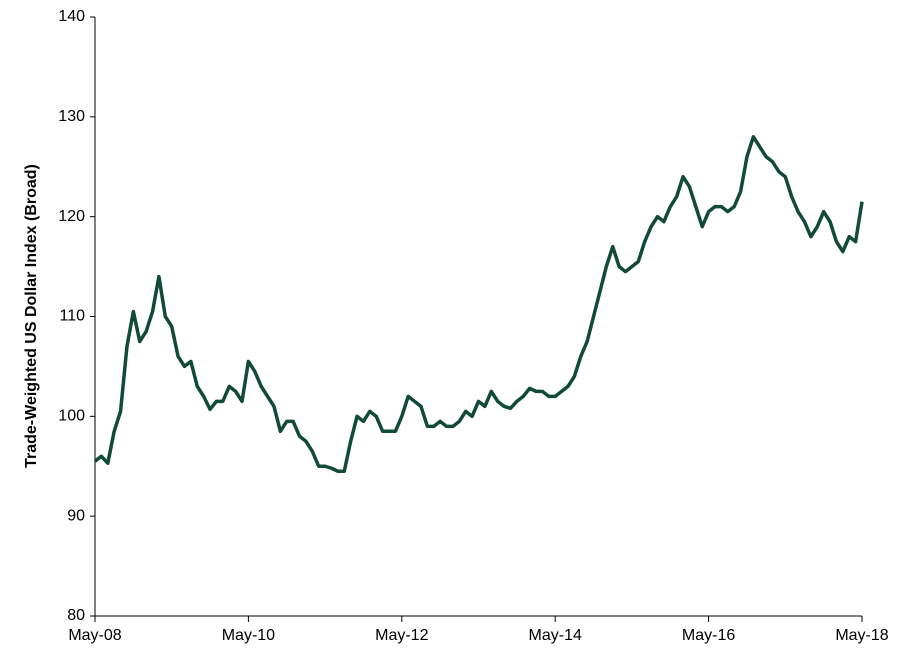 The width and height of the screenshot is (910, 661). Describe the element at coordinates (708, 635) in the screenshot. I see `x-tick-label: May-16` at that location.